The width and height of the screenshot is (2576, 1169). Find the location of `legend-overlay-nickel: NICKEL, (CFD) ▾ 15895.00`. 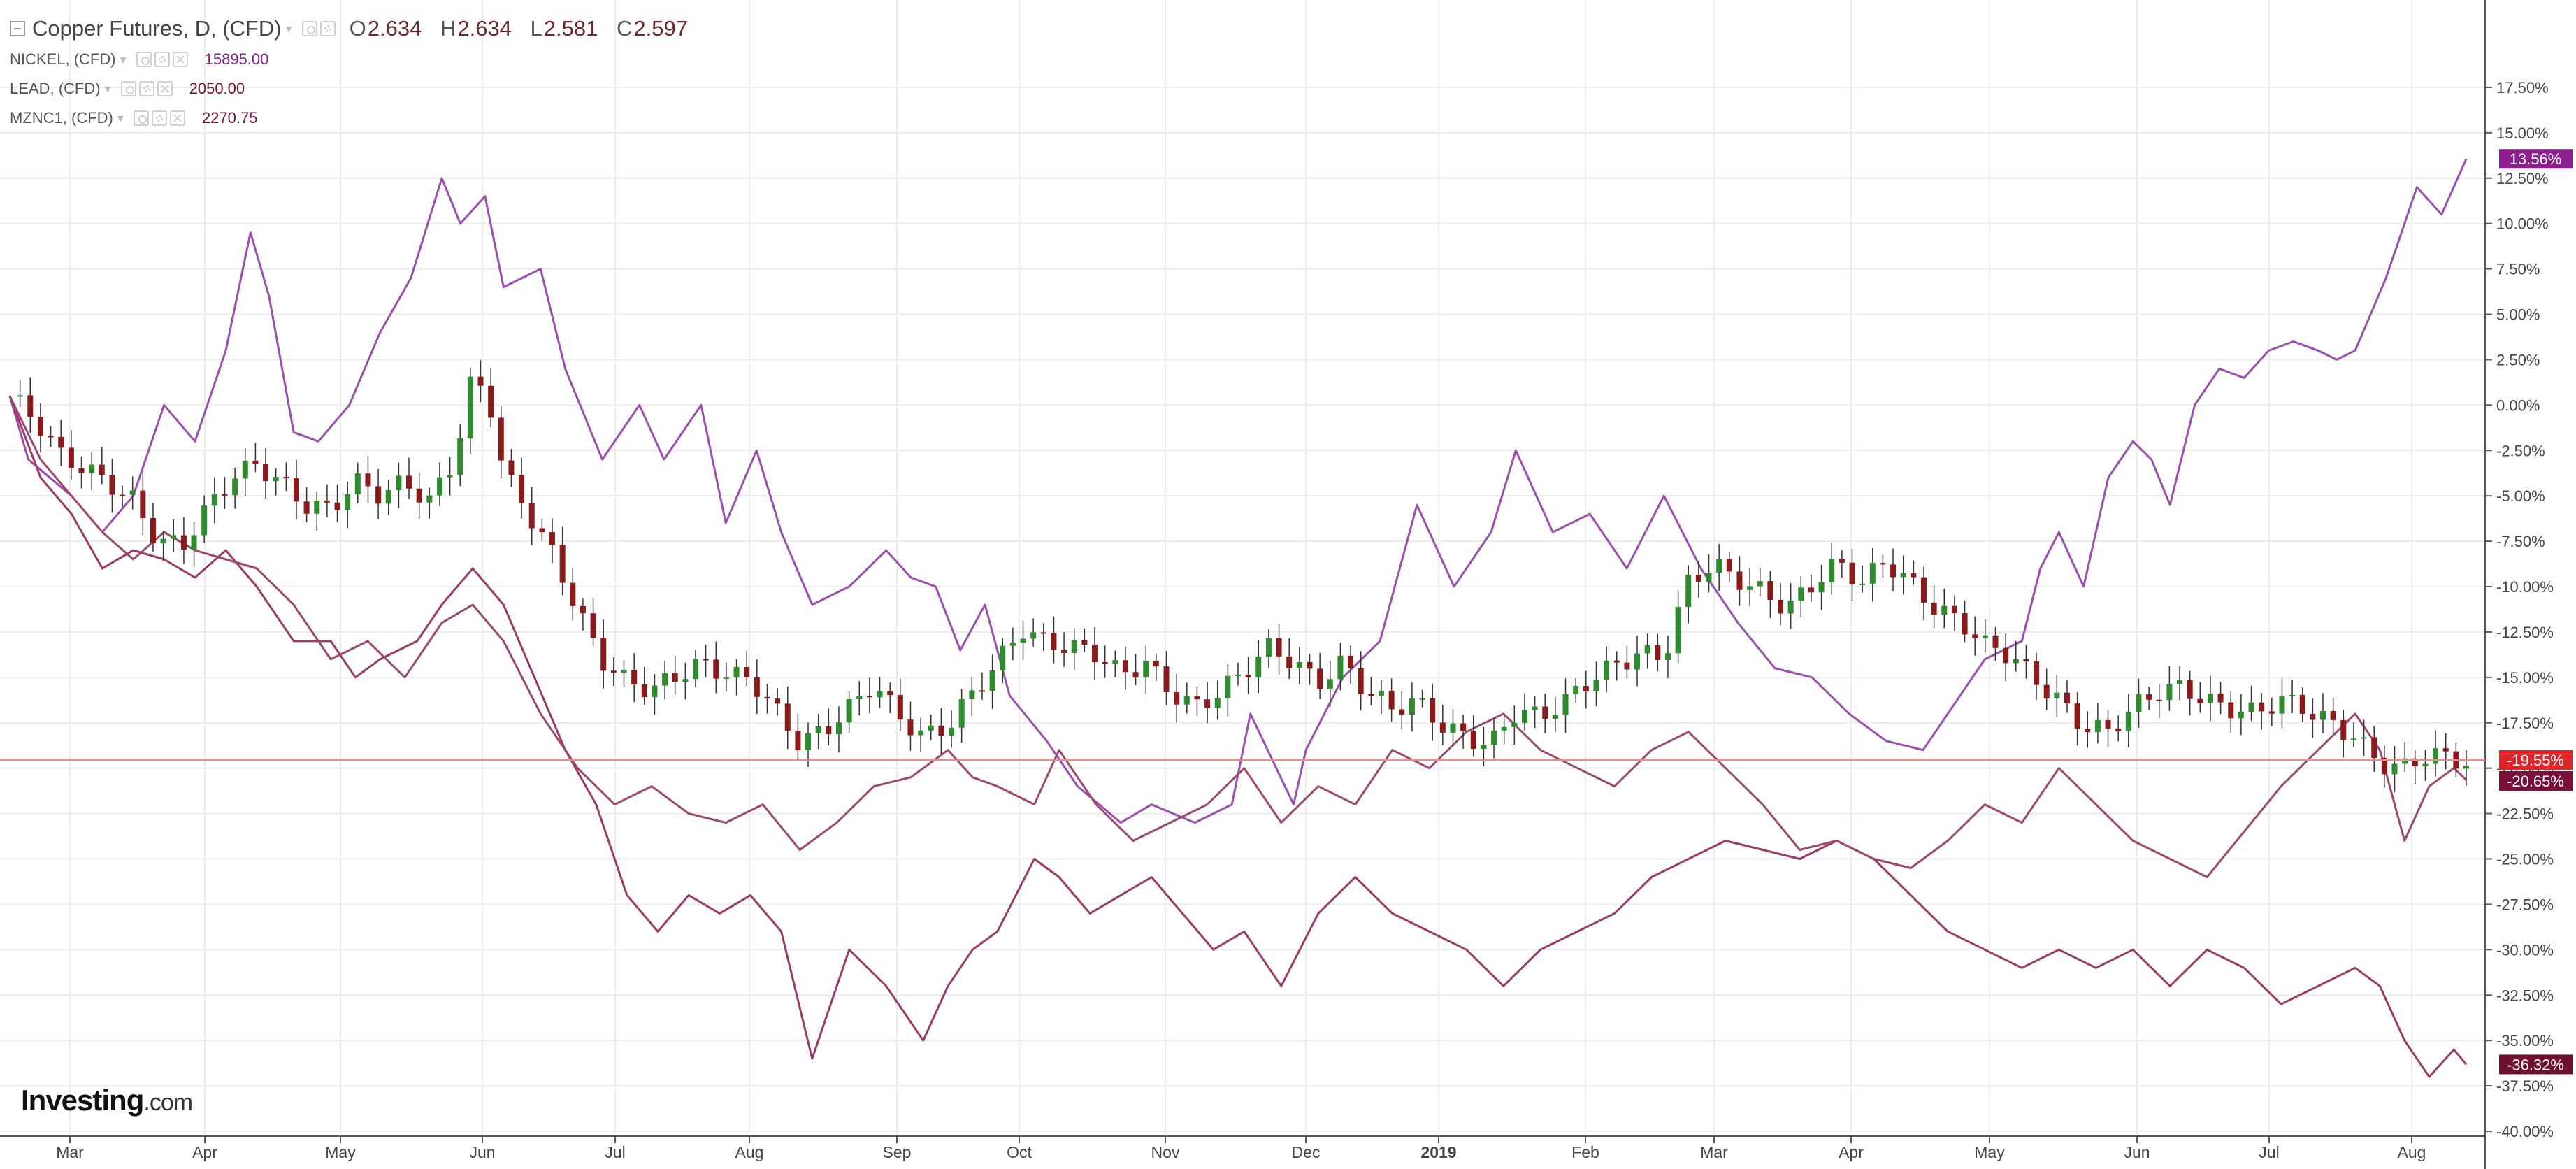

legend-overlay-nickel: NICKEL, (CFD) ▾ 15895.00 is located at coordinates (355, 59).